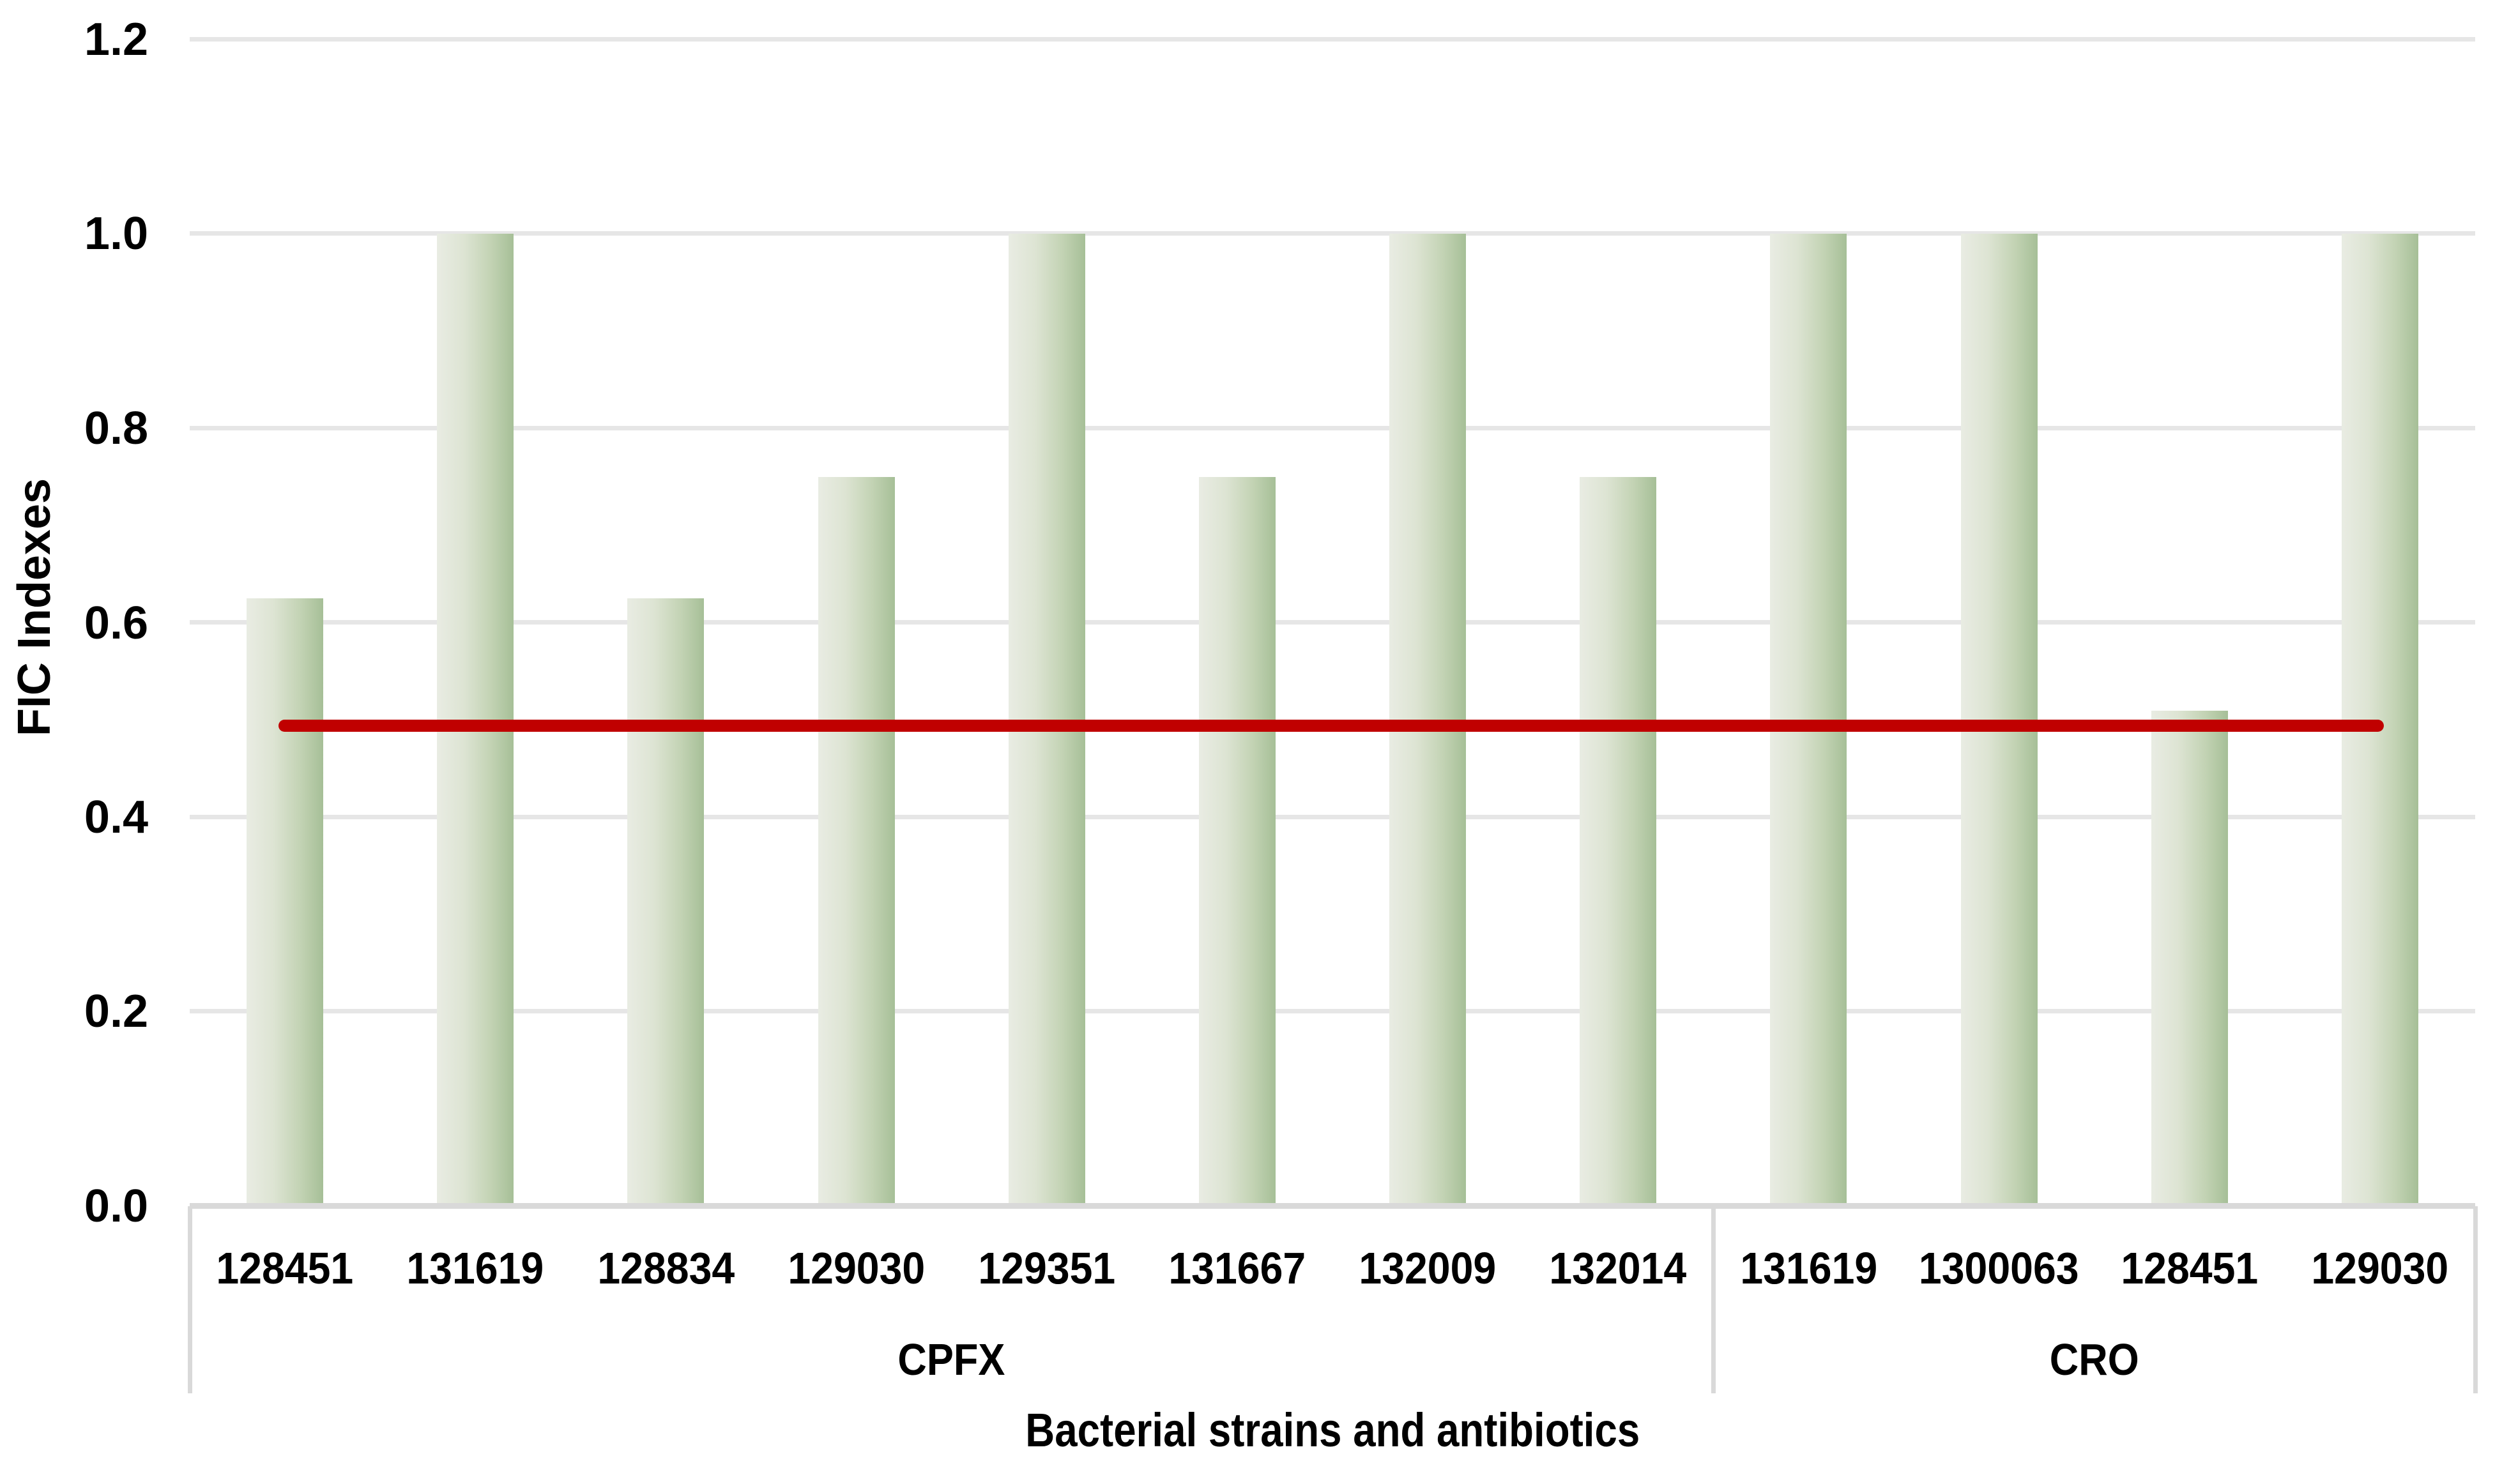 The width and height of the screenshot is (2502, 1484). Describe the element at coordinates (1332, 1206) in the screenshot. I see `x-axis-line` at that location.